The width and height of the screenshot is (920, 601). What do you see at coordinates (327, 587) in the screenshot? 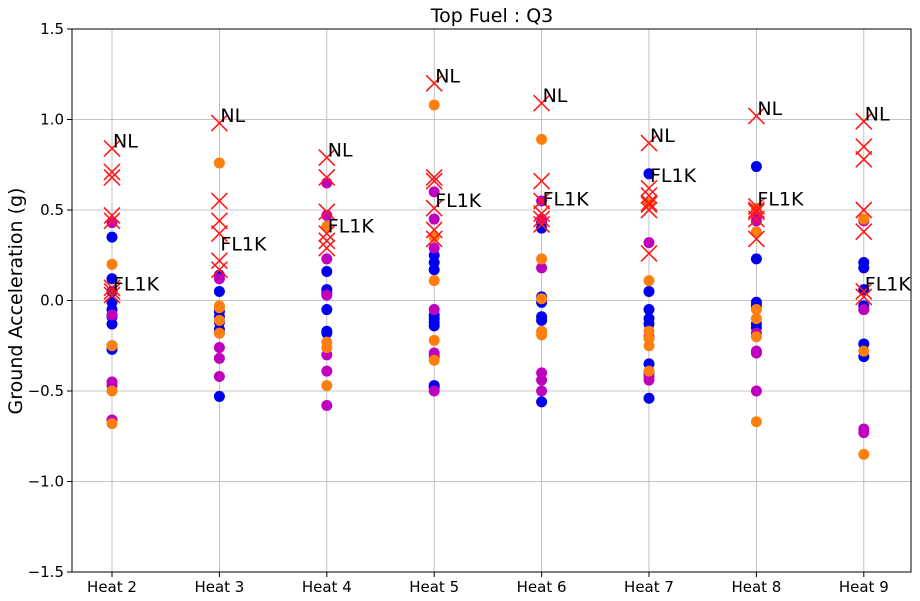
I see `x-tick-label: Heat 4` at bounding box center [327, 587].